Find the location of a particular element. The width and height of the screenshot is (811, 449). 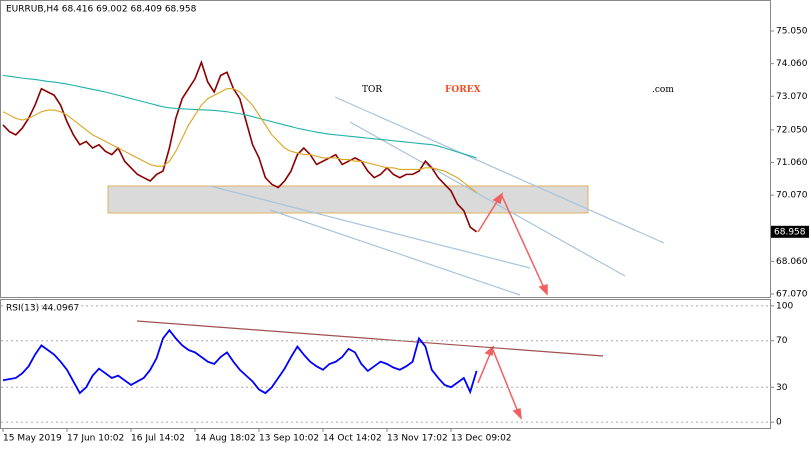

x-tick-label: 15 May 2019 is located at coordinates (32, 439).